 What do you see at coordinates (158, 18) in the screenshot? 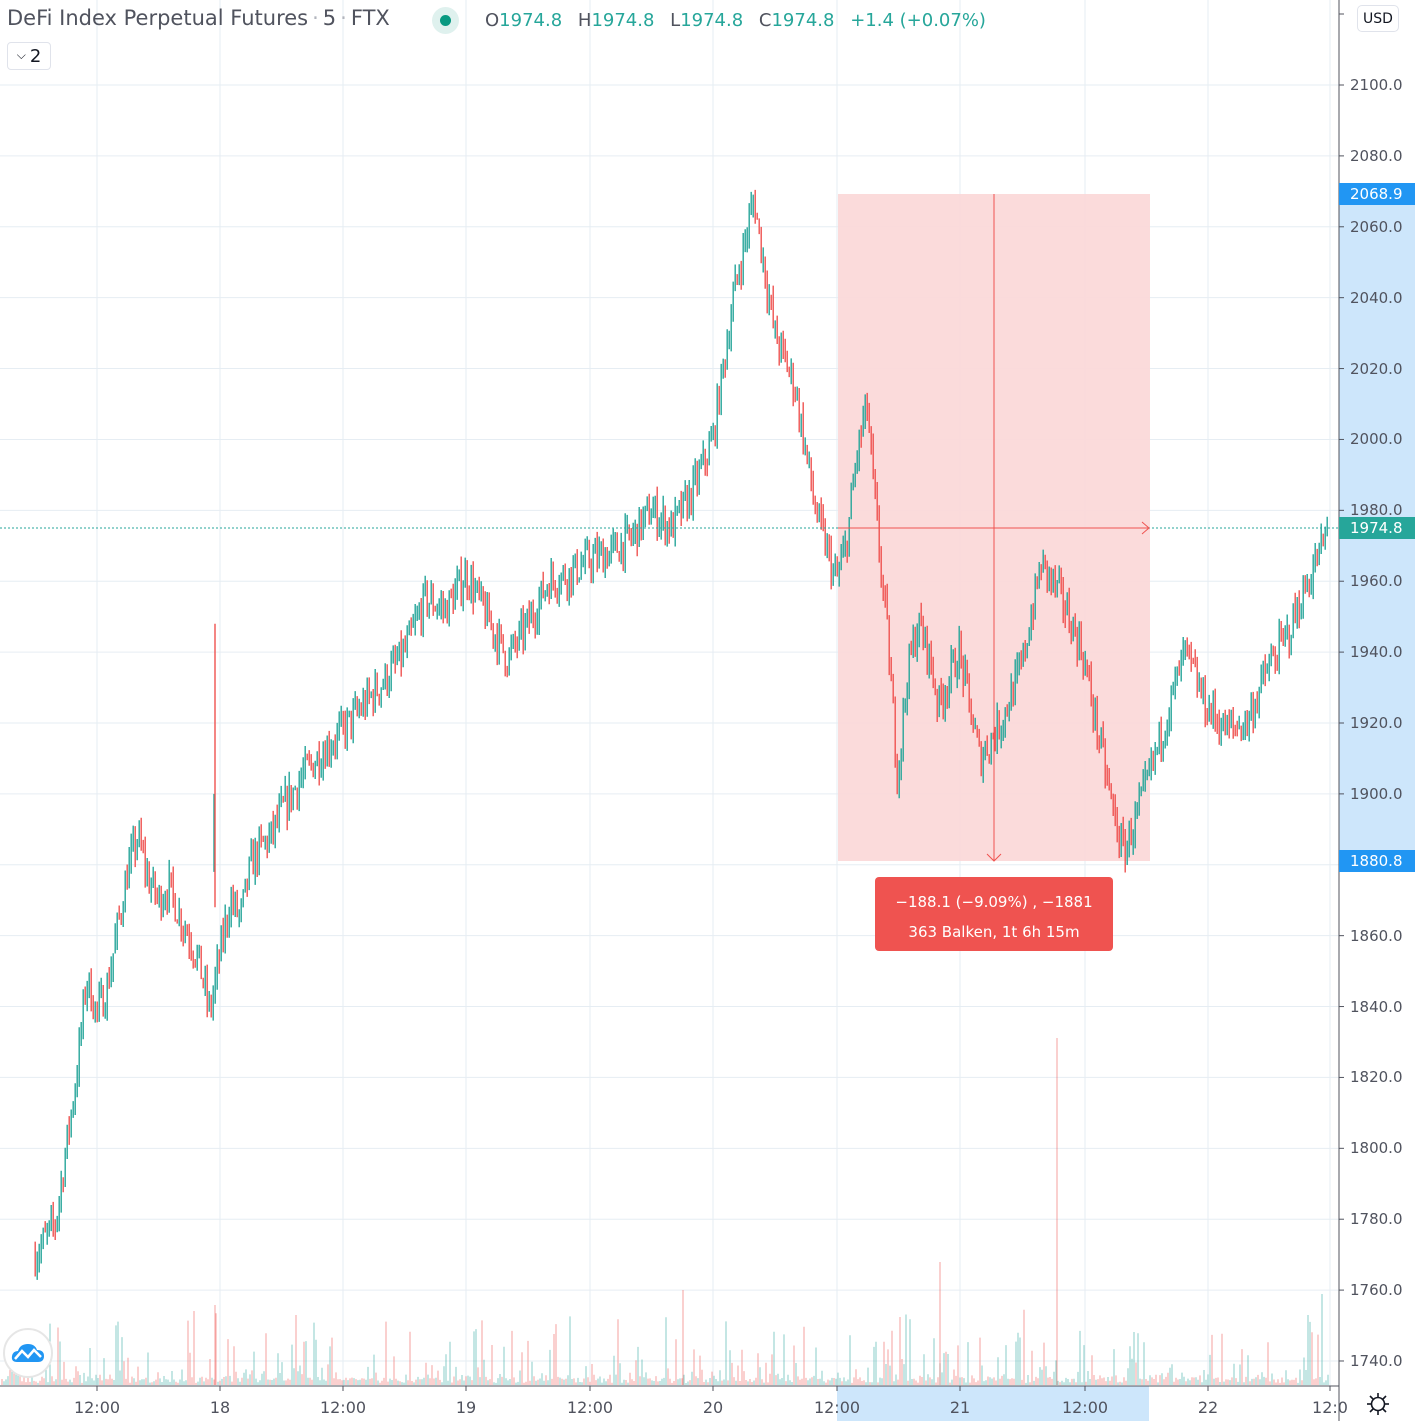
I see `symbol-name: DeFi Index Perpetual Futures` at bounding box center [158, 18].